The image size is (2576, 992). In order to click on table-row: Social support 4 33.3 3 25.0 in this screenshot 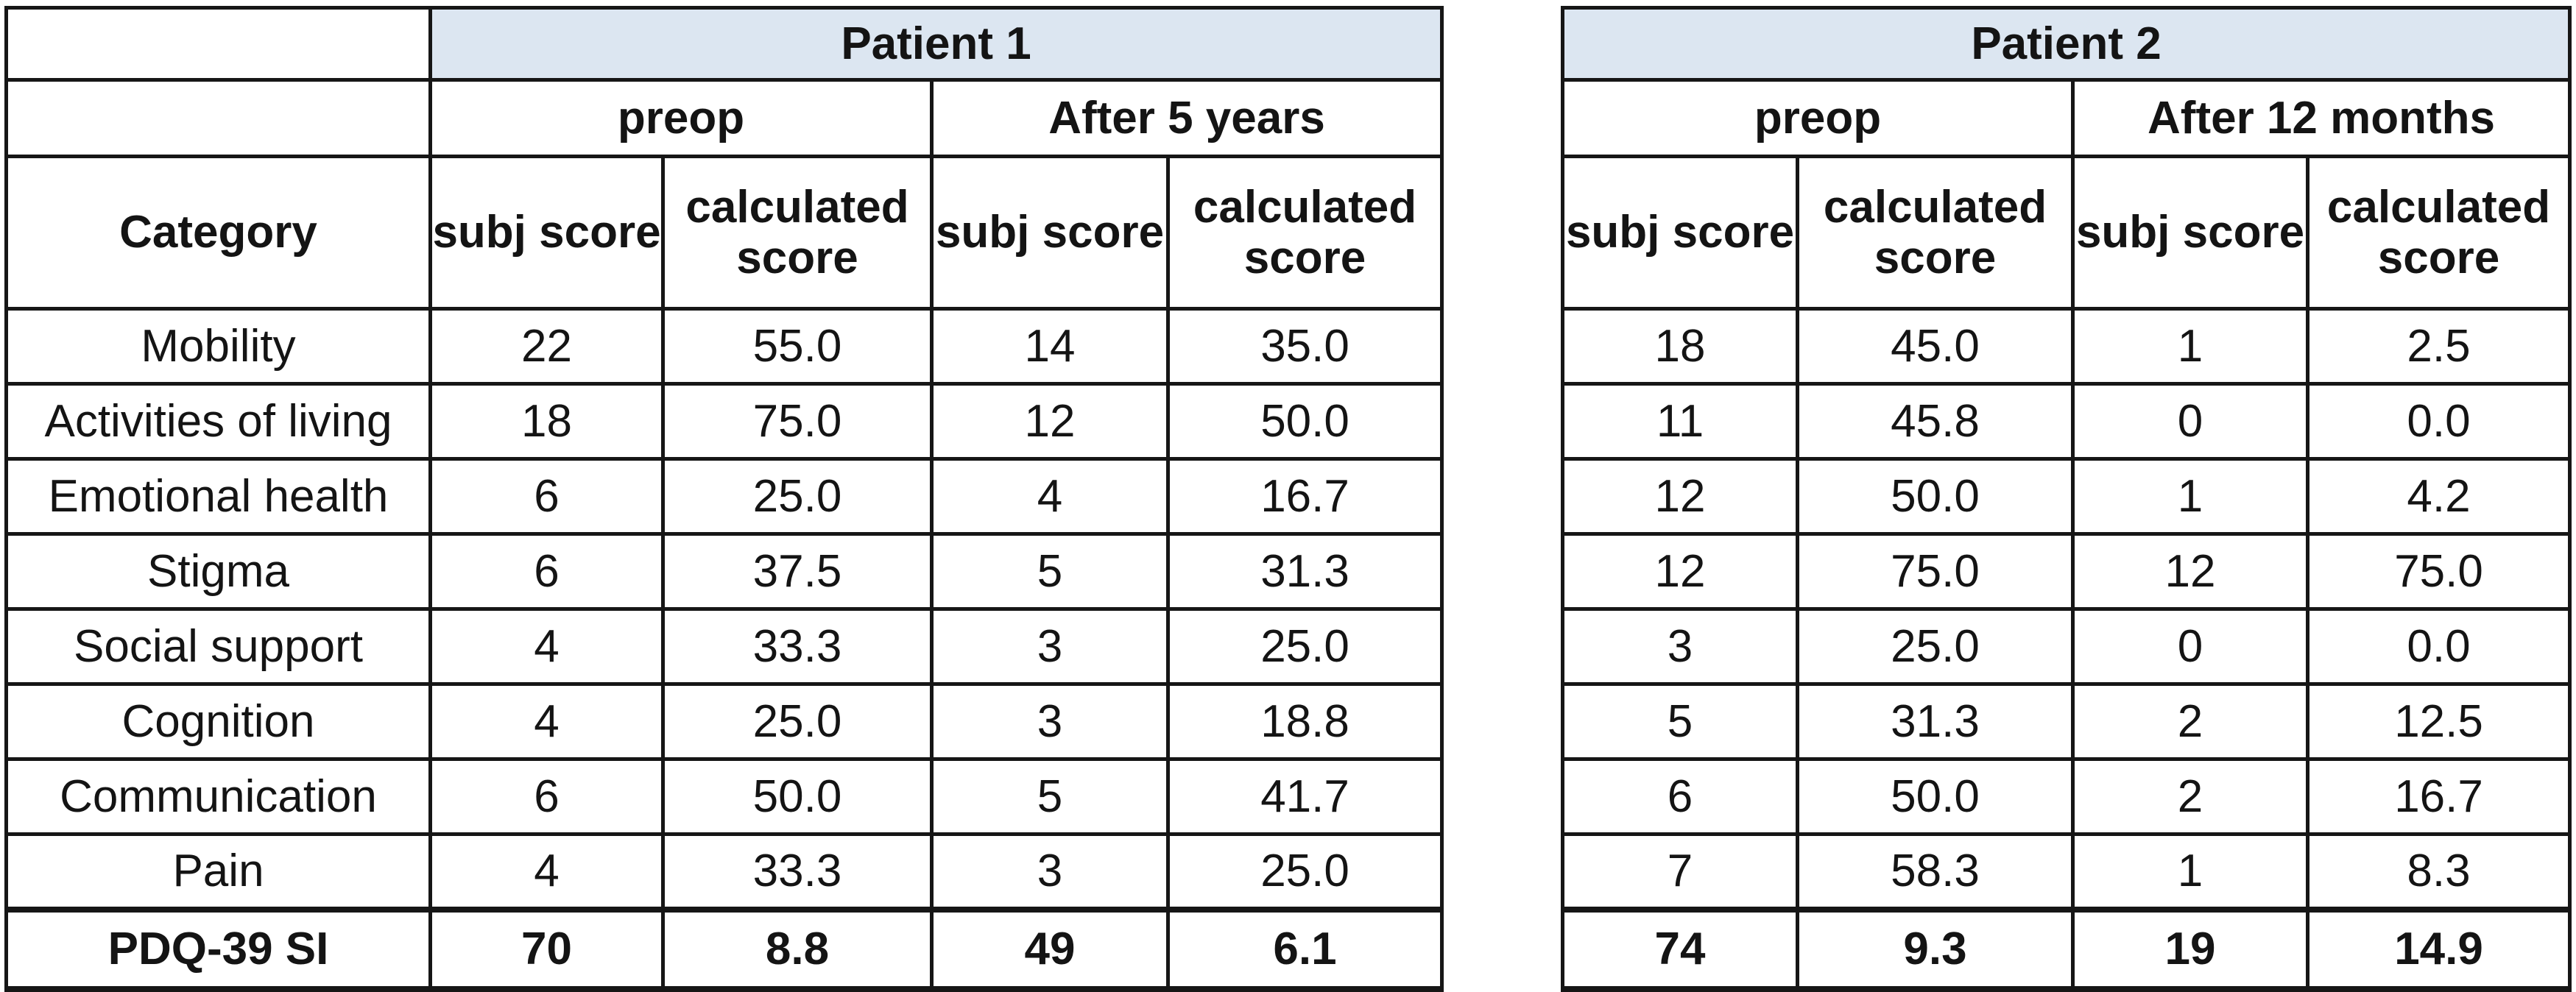, I will do `click(724, 646)`.